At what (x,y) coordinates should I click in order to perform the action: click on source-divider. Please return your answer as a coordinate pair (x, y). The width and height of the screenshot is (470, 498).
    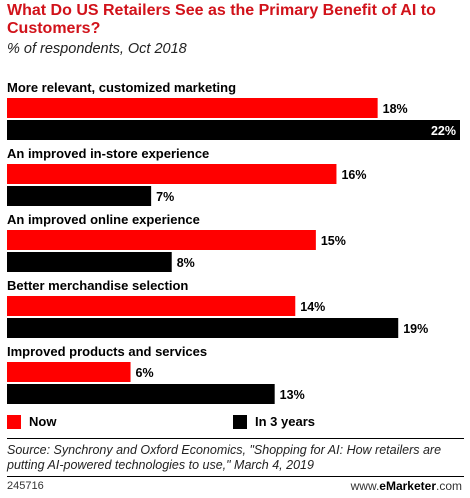
    Looking at the image, I should click on (235, 438).